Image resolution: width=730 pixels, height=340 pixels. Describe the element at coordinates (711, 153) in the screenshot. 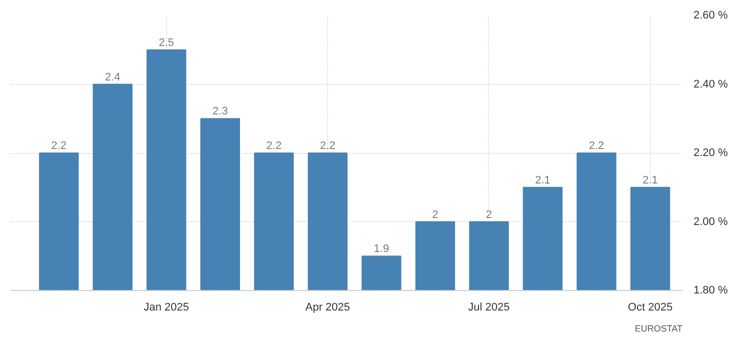

I see `y-tick-label: 2.20 %` at that location.